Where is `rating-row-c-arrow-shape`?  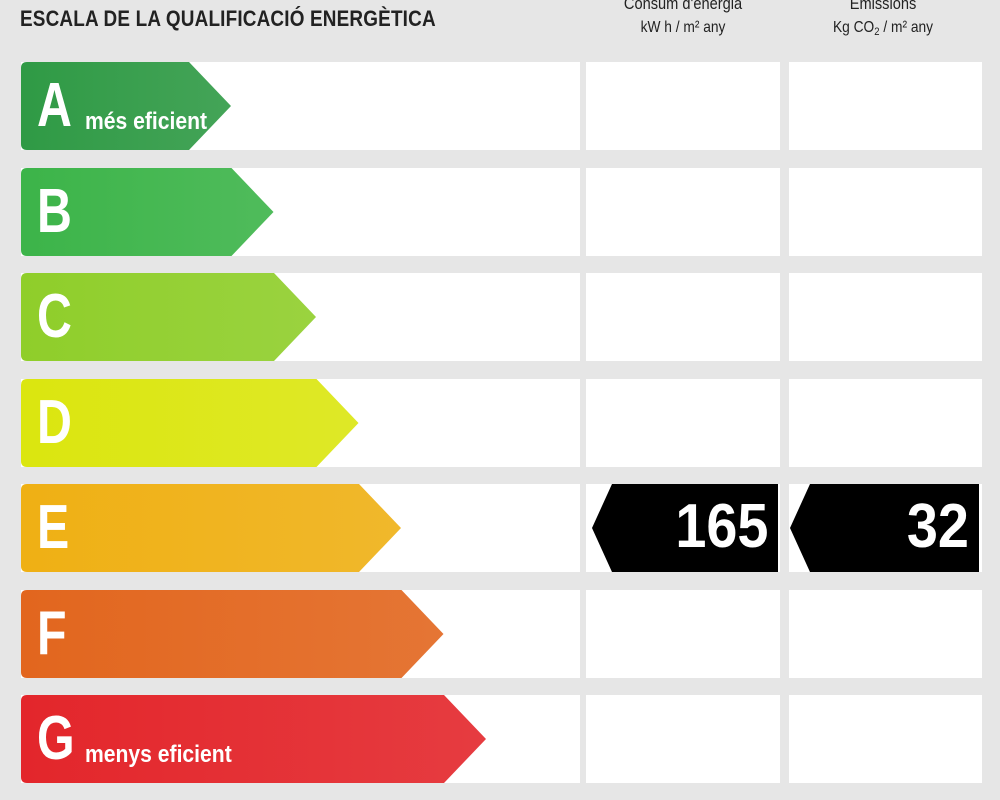 rating-row-c-arrow-shape is located at coordinates (168, 317).